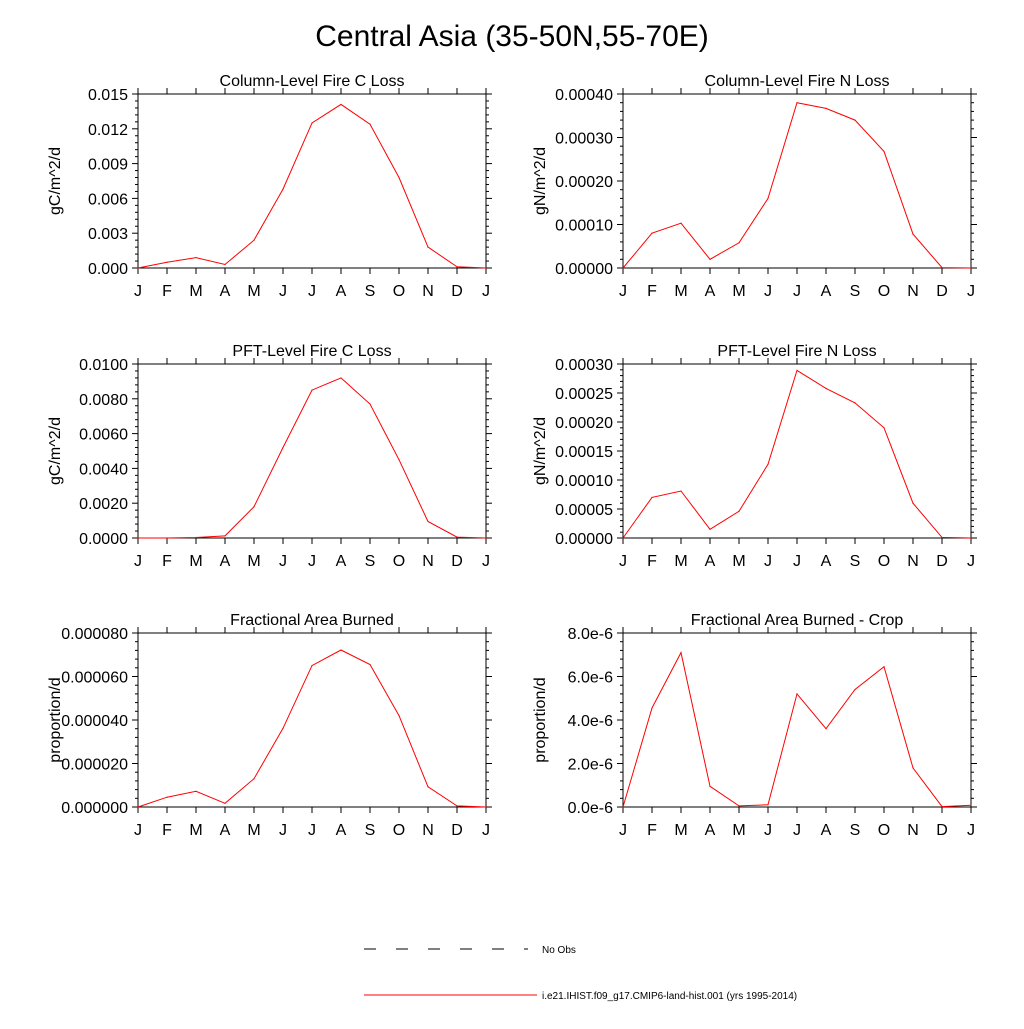  Describe the element at coordinates (584, 365) in the screenshot. I see `y-tick-label: 0.00030` at that location.